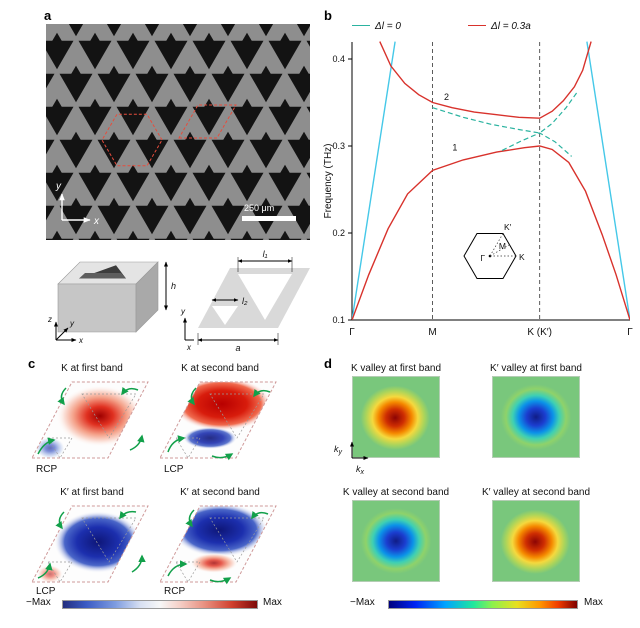 This screenshot has width=640, height=628. Describe the element at coordinates (536, 368) in the screenshot. I see `valley-map-title: K′ valley at first band` at that location.